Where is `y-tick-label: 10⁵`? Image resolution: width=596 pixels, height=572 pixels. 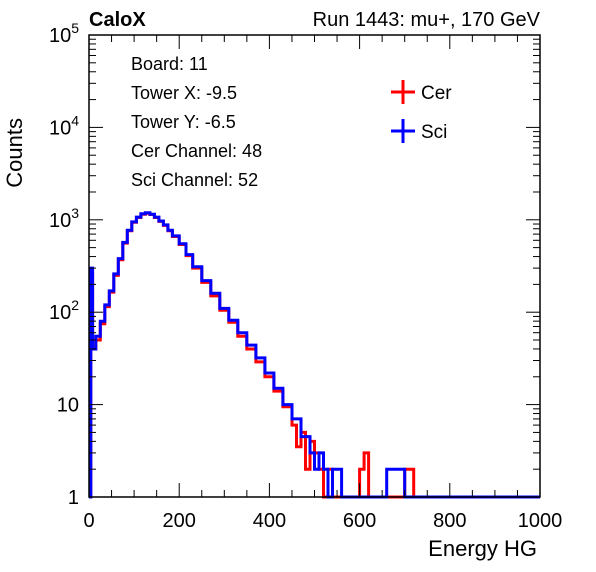 y-tick-label: 10⁵ is located at coordinates (64, 33).